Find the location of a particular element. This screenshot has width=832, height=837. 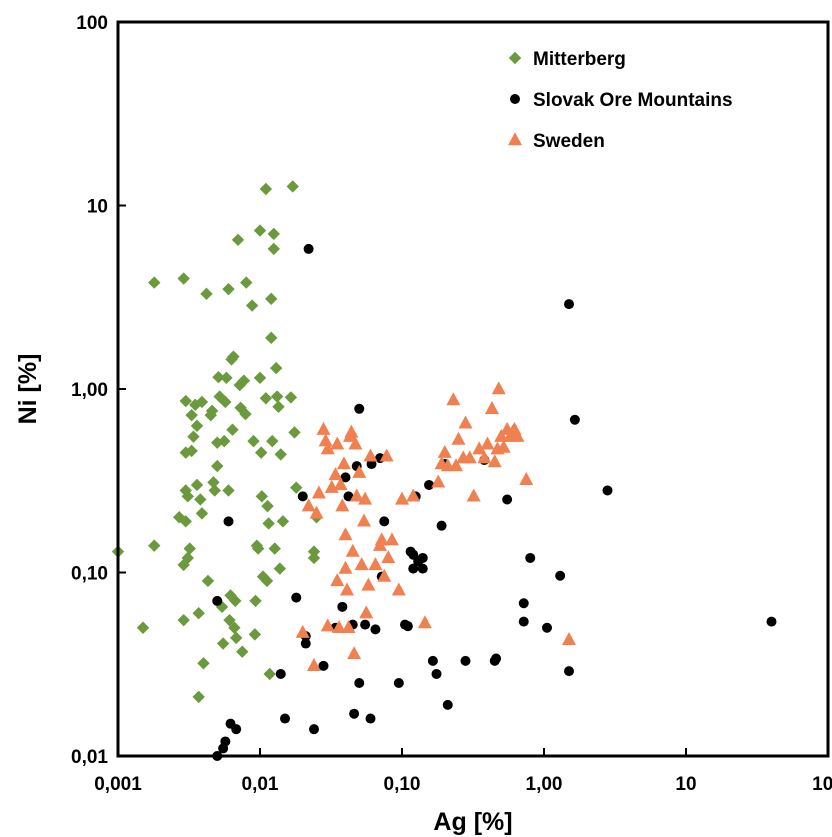

legend: Mitterberg Slovak Ore Mountains Sweden is located at coordinates (620, 100).